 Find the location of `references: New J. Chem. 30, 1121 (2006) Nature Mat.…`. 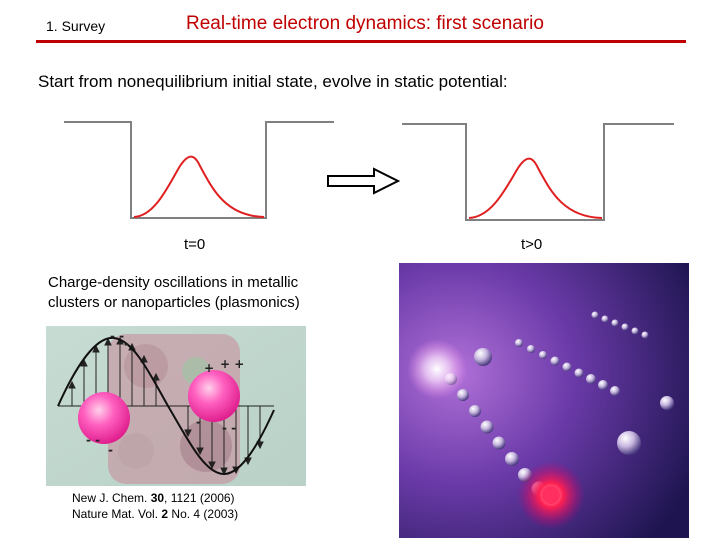

references: New J. Chem. 30, 1121 (2006) Nature Mat.… is located at coordinates (176, 515).